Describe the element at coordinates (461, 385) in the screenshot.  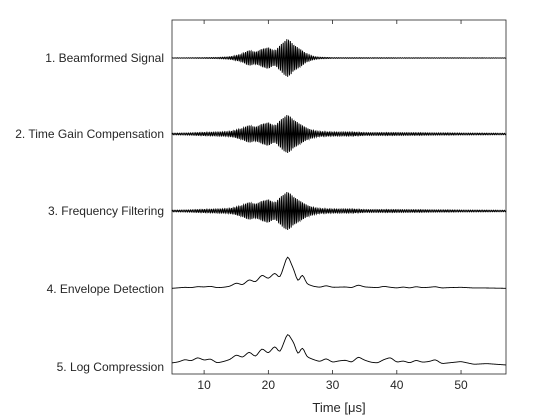
I see `x-tick-label: 50` at that location.